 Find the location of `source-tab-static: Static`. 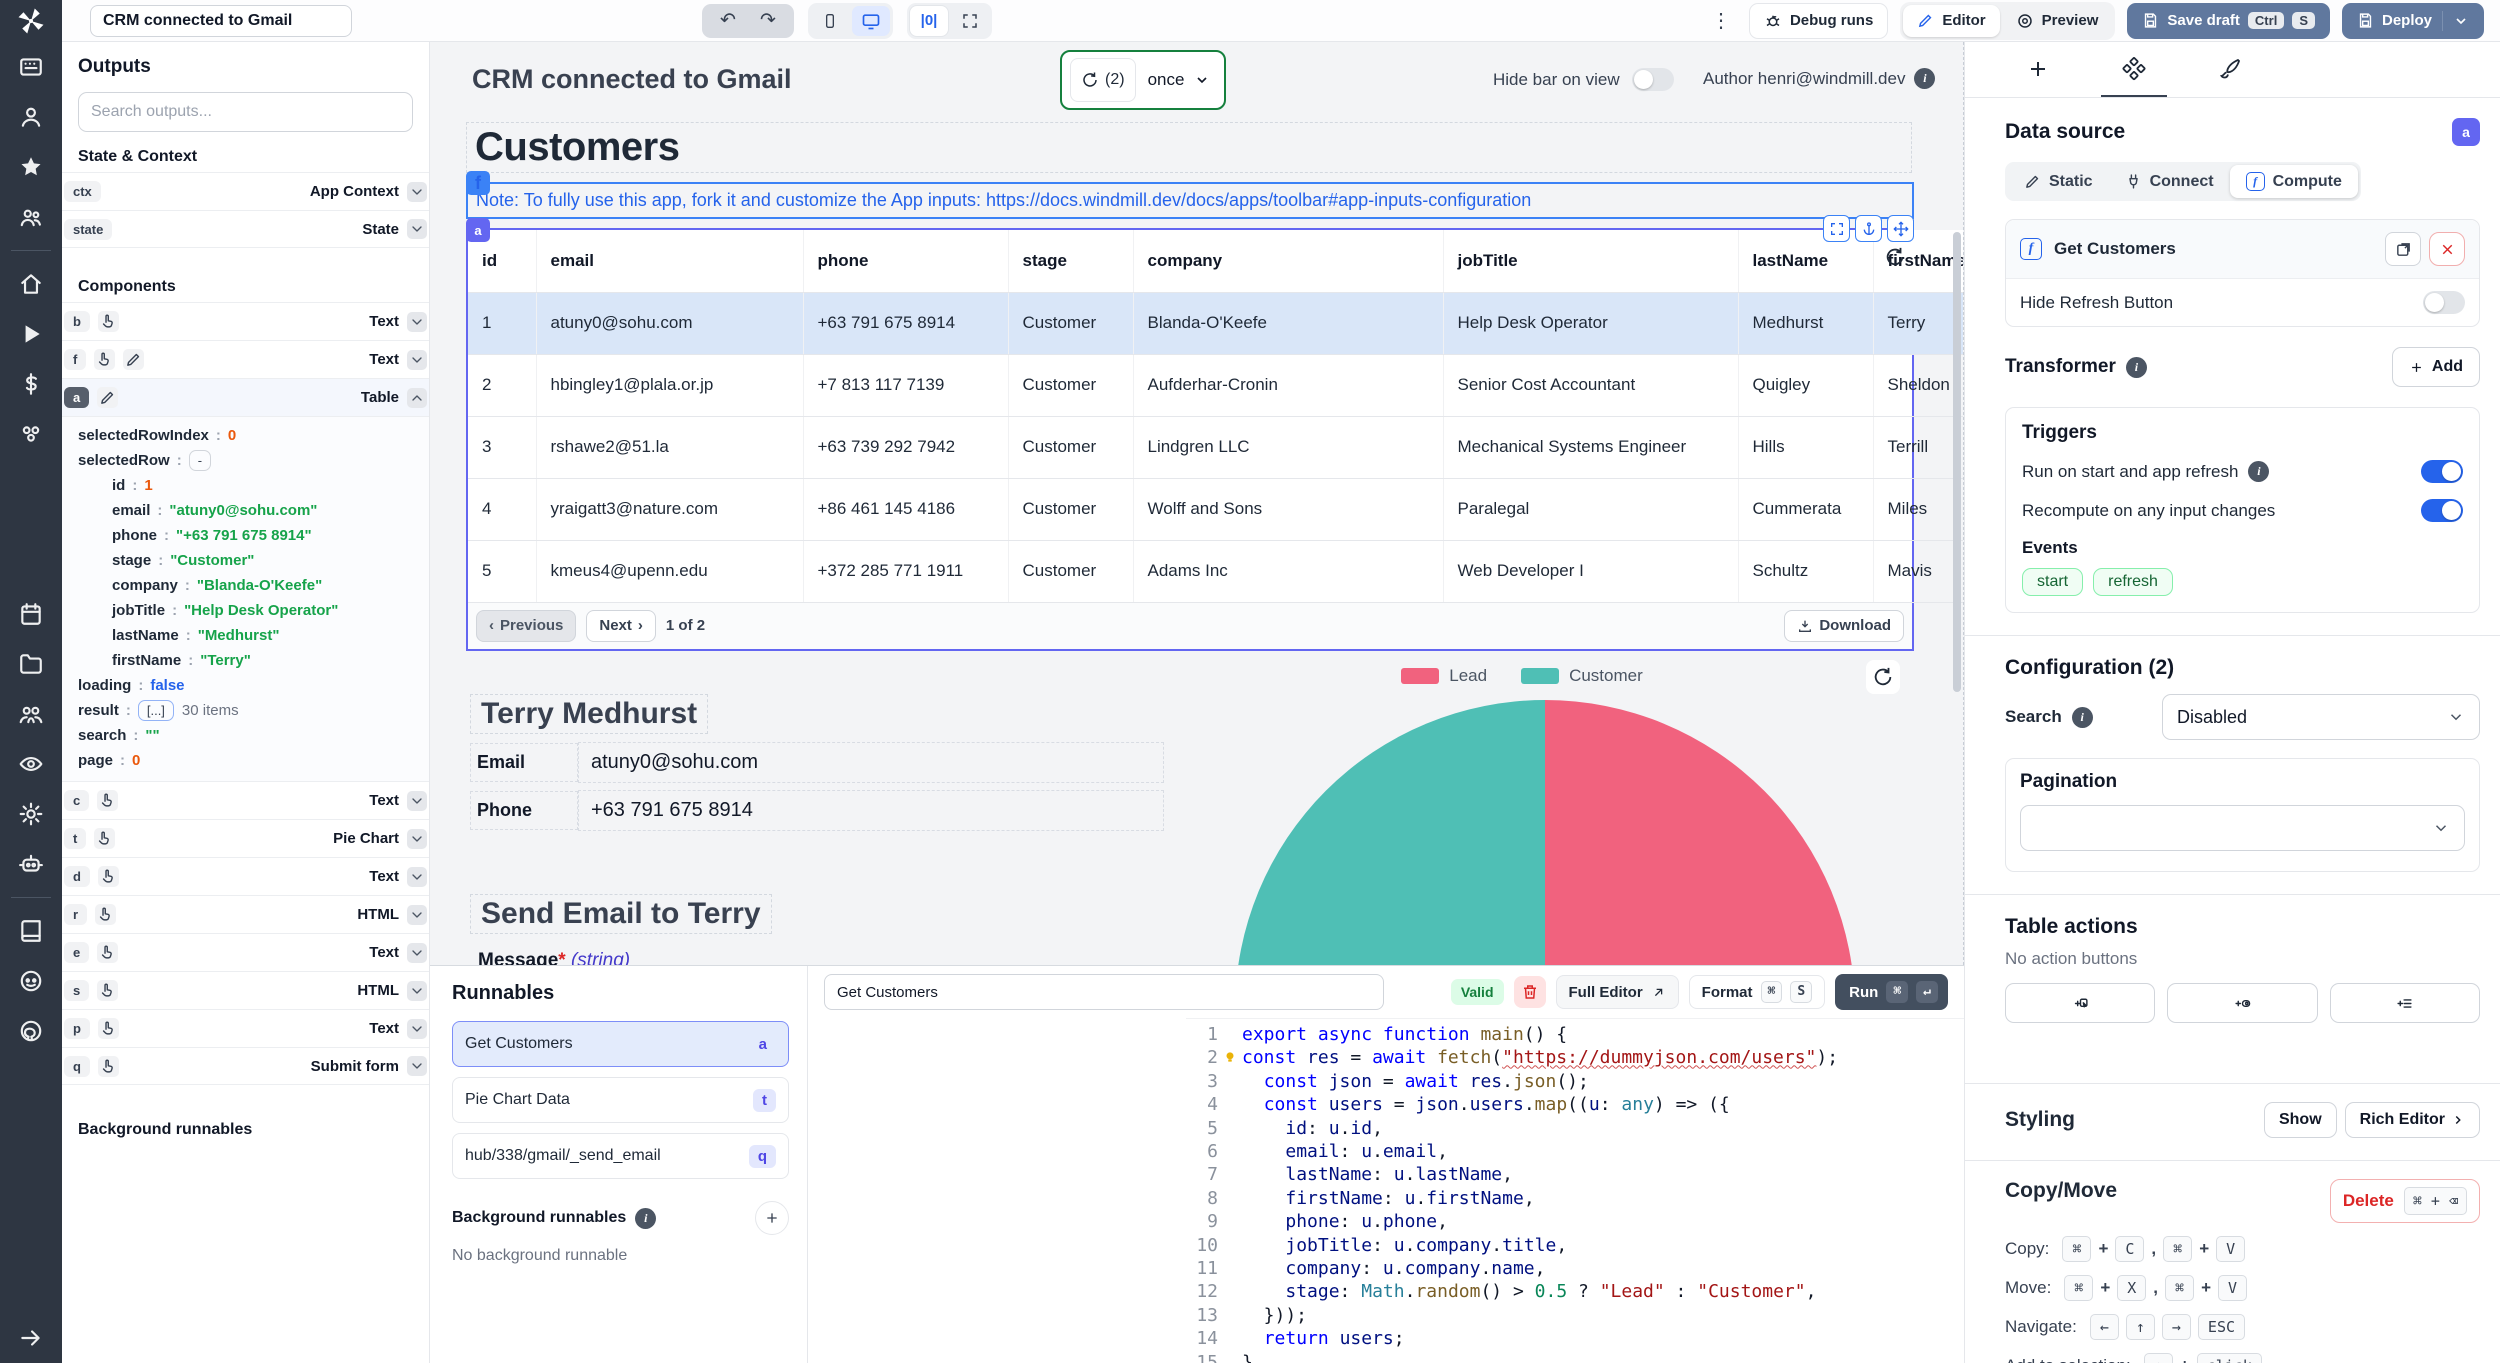

source-tab-static: Static is located at coordinates (2058, 181).